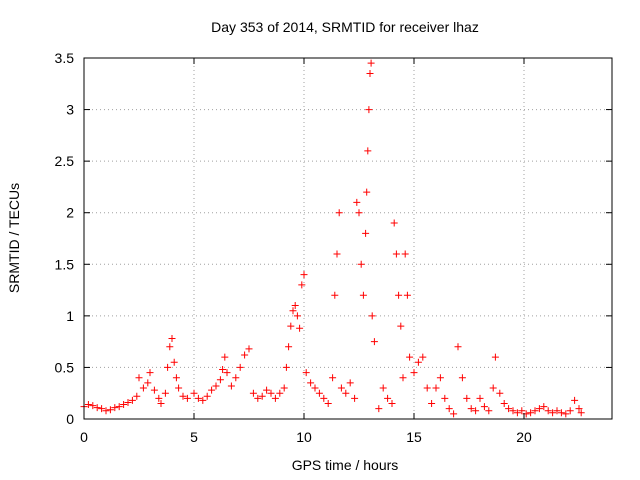 The width and height of the screenshot is (640, 480). What do you see at coordinates (70, 419) in the screenshot?
I see `y-tick-label: 0` at bounding box center [70, 419].